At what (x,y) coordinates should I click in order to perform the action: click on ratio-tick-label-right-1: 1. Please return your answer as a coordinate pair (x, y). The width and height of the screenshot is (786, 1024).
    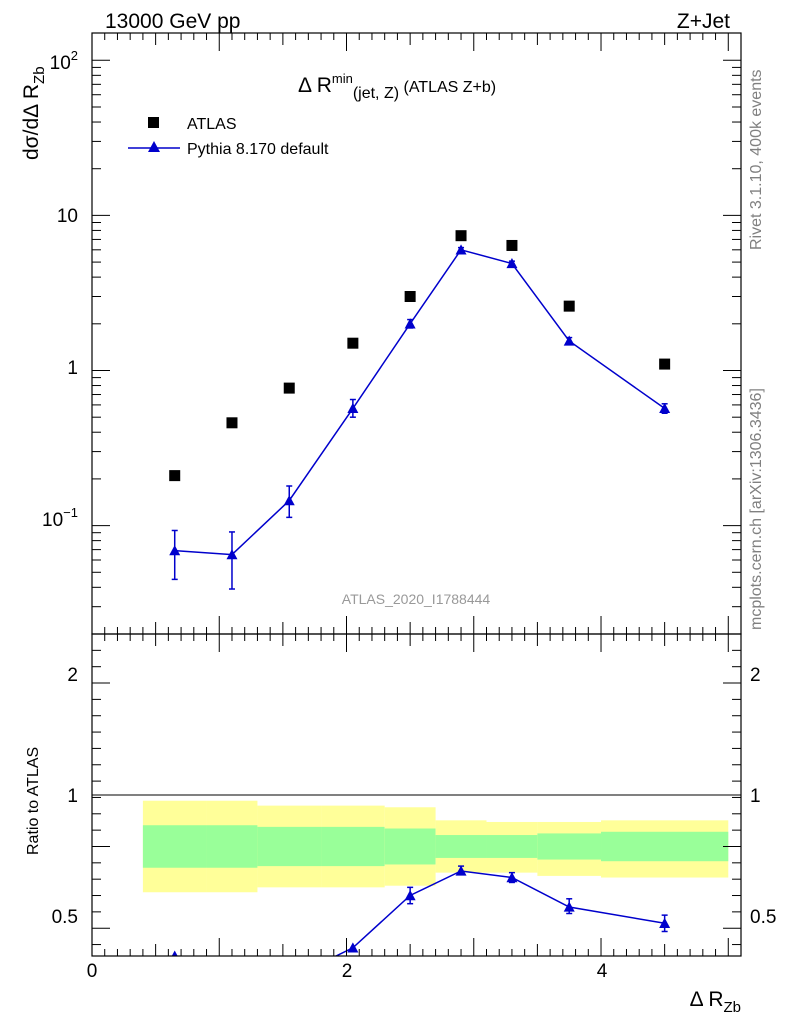
    Looking at the image, I should click on (755, 796).